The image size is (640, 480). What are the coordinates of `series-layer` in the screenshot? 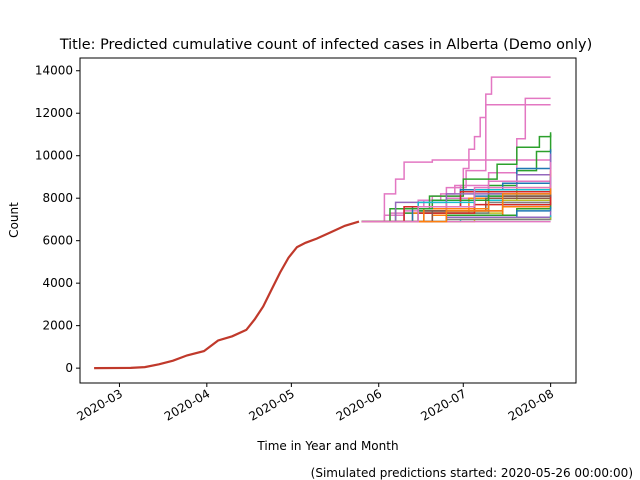 It's located at (456, 149).